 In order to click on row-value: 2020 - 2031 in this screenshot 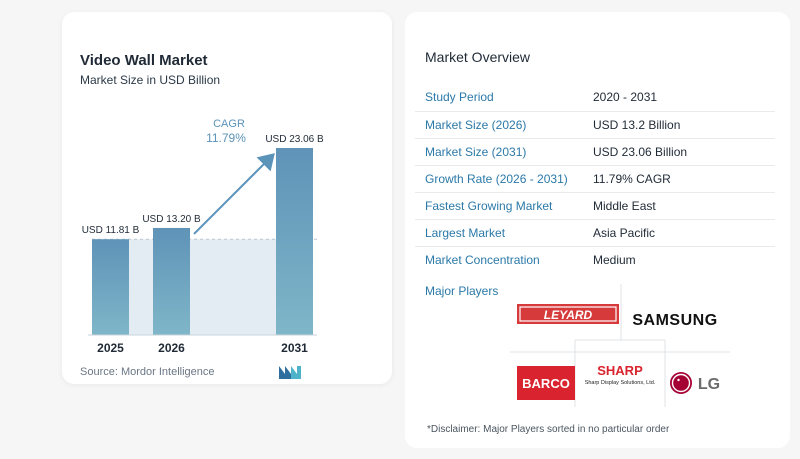, I will do `click(679, 98)`.